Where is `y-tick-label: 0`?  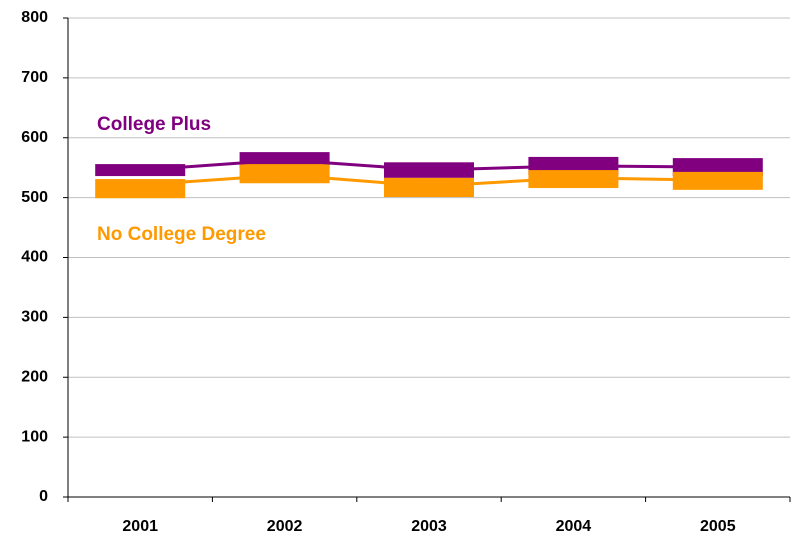
y-tick-label: 0 is located at coordinates (43, 496).